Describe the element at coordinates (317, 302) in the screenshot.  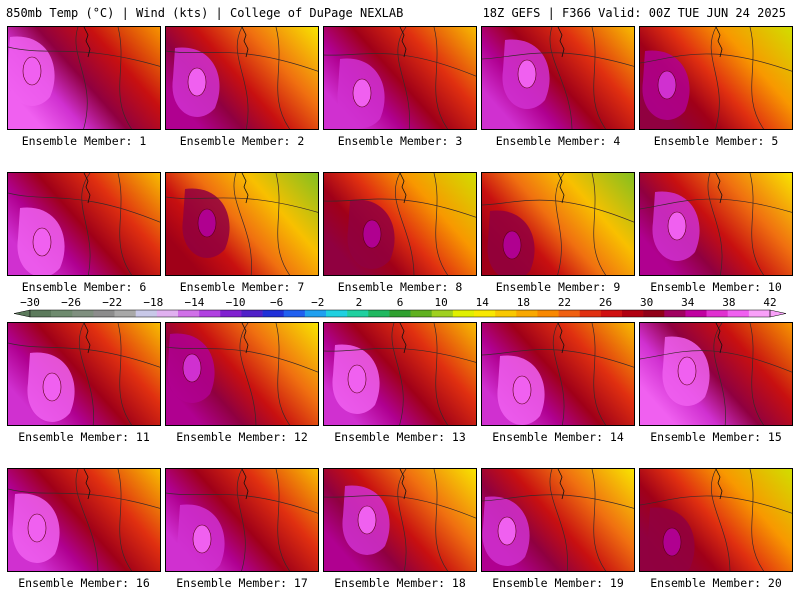
I see `colorbar-tick-label: −2` at that location.